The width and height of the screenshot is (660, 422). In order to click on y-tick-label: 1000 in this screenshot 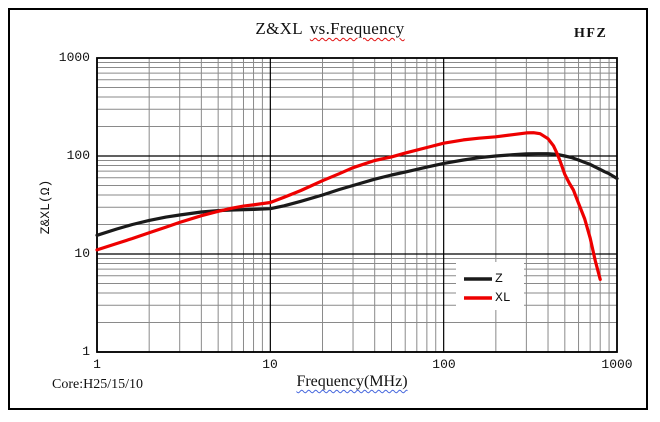, I will do `click(74, 57)`.